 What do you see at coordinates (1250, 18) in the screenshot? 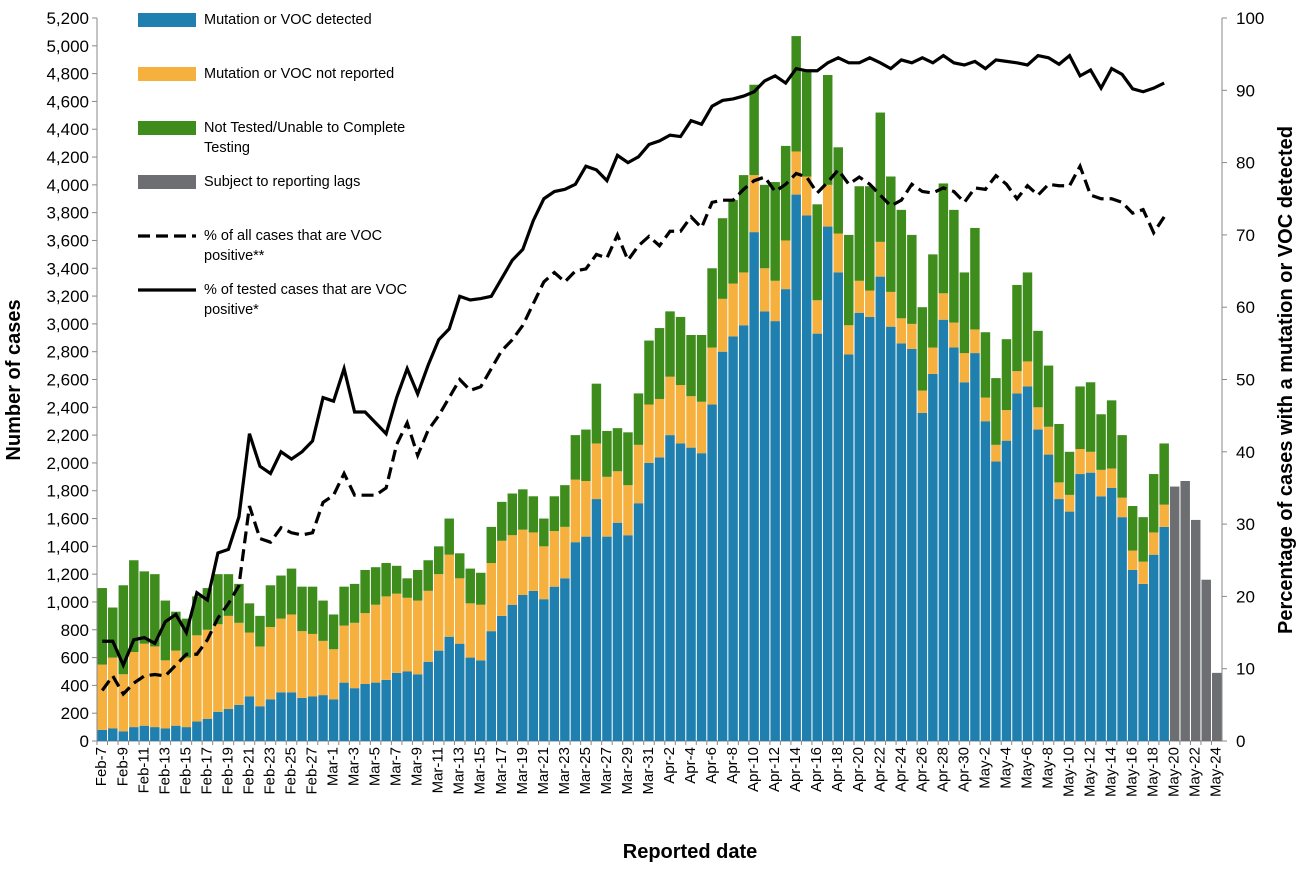
I see `y2-tick-label: 100` at bounding box center [1250, 18].